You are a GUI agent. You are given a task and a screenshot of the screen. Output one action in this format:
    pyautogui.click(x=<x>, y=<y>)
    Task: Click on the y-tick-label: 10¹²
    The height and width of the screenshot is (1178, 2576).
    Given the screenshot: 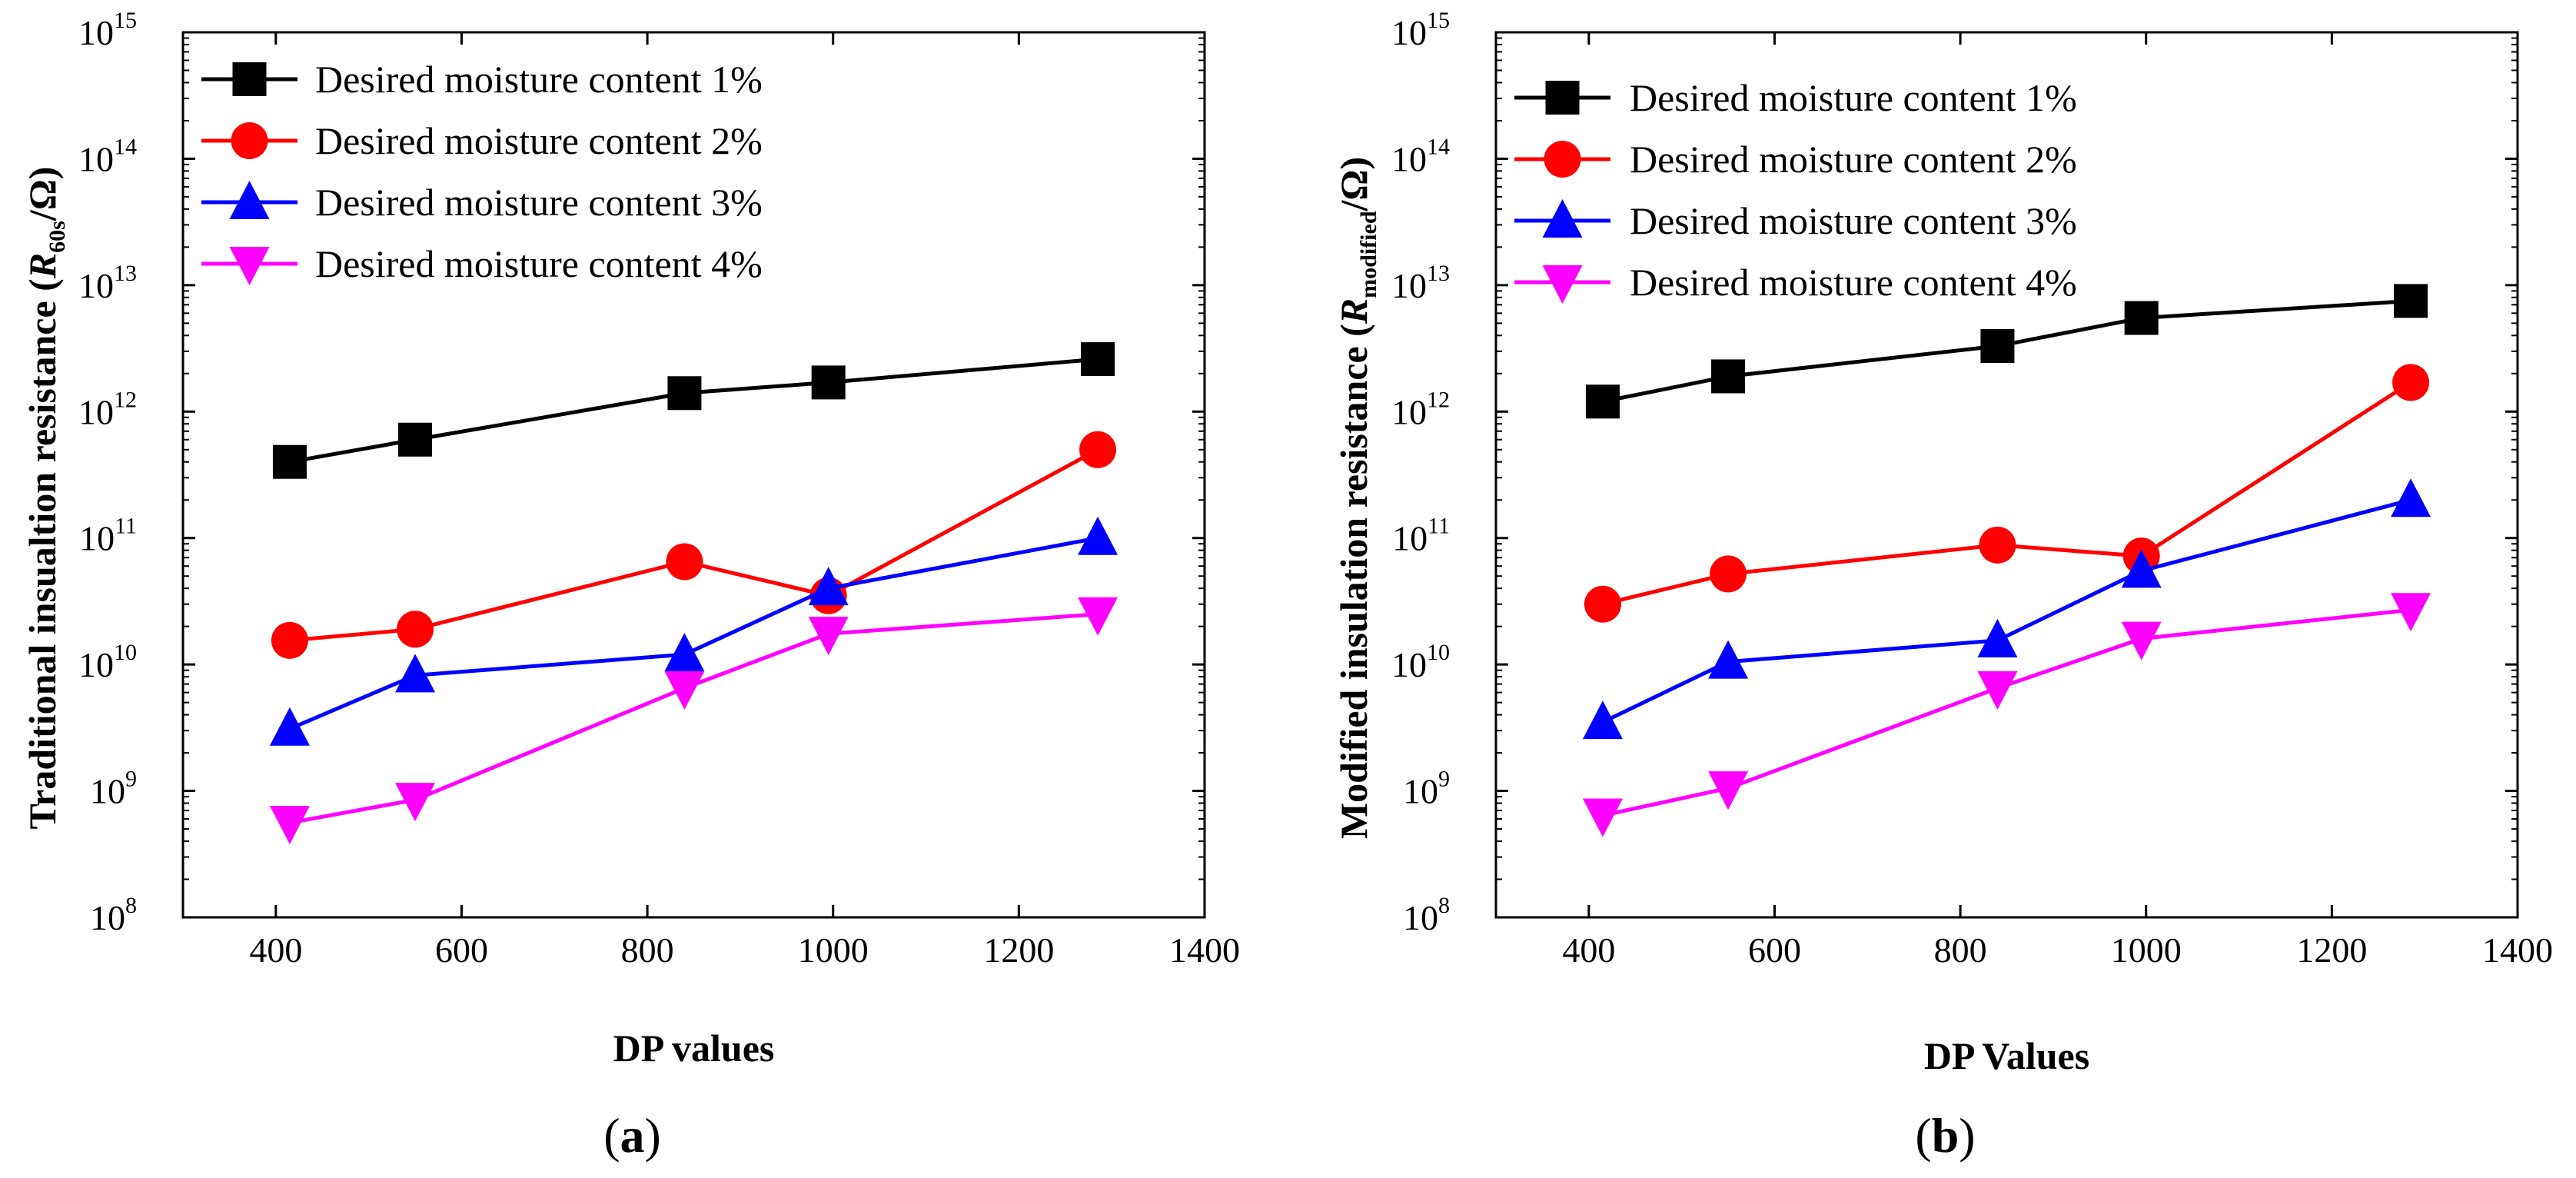 What is the action you would take?
    pyautogui.click(x=1420, y=409)
    